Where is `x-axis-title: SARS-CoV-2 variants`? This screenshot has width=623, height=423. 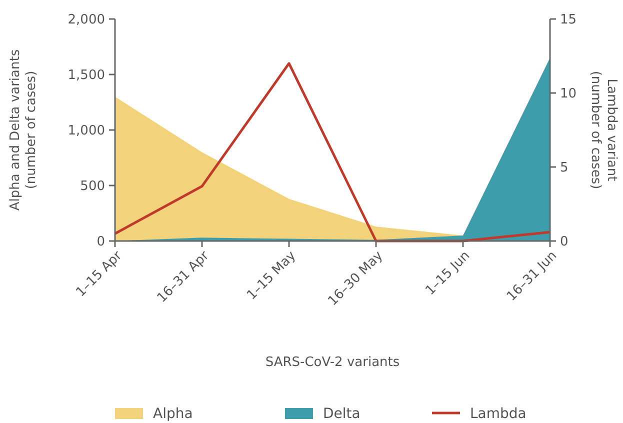 x-axis-title: SARS-CoV-2 variants is located at coordinates (332, 362).